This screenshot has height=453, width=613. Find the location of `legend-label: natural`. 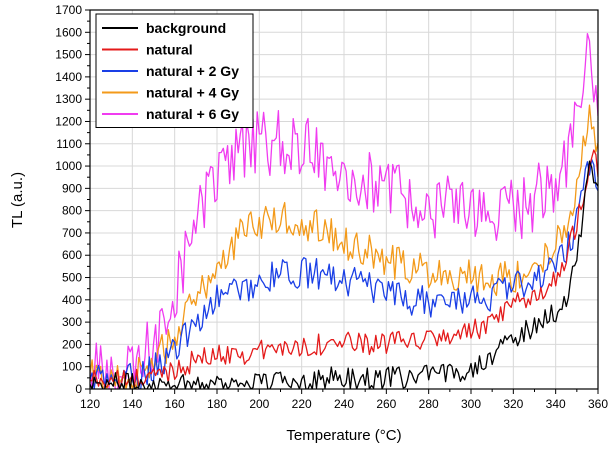

legend-label: natural is located at coordinates (169, 50).